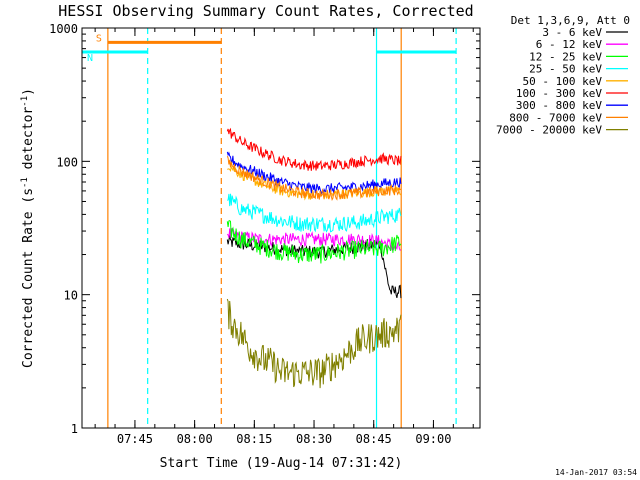  I want to click on x-tick-label: 08:15, so click(254, 439).